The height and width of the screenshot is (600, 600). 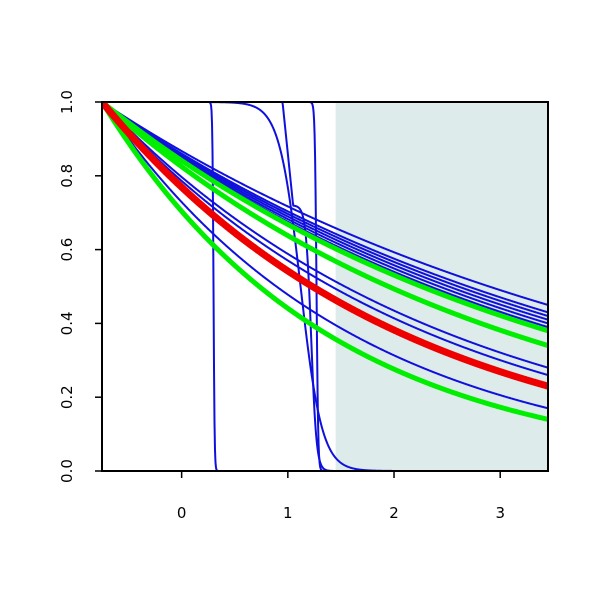 I want to click on x-tick-label: 3, so click(x=500, y=513).